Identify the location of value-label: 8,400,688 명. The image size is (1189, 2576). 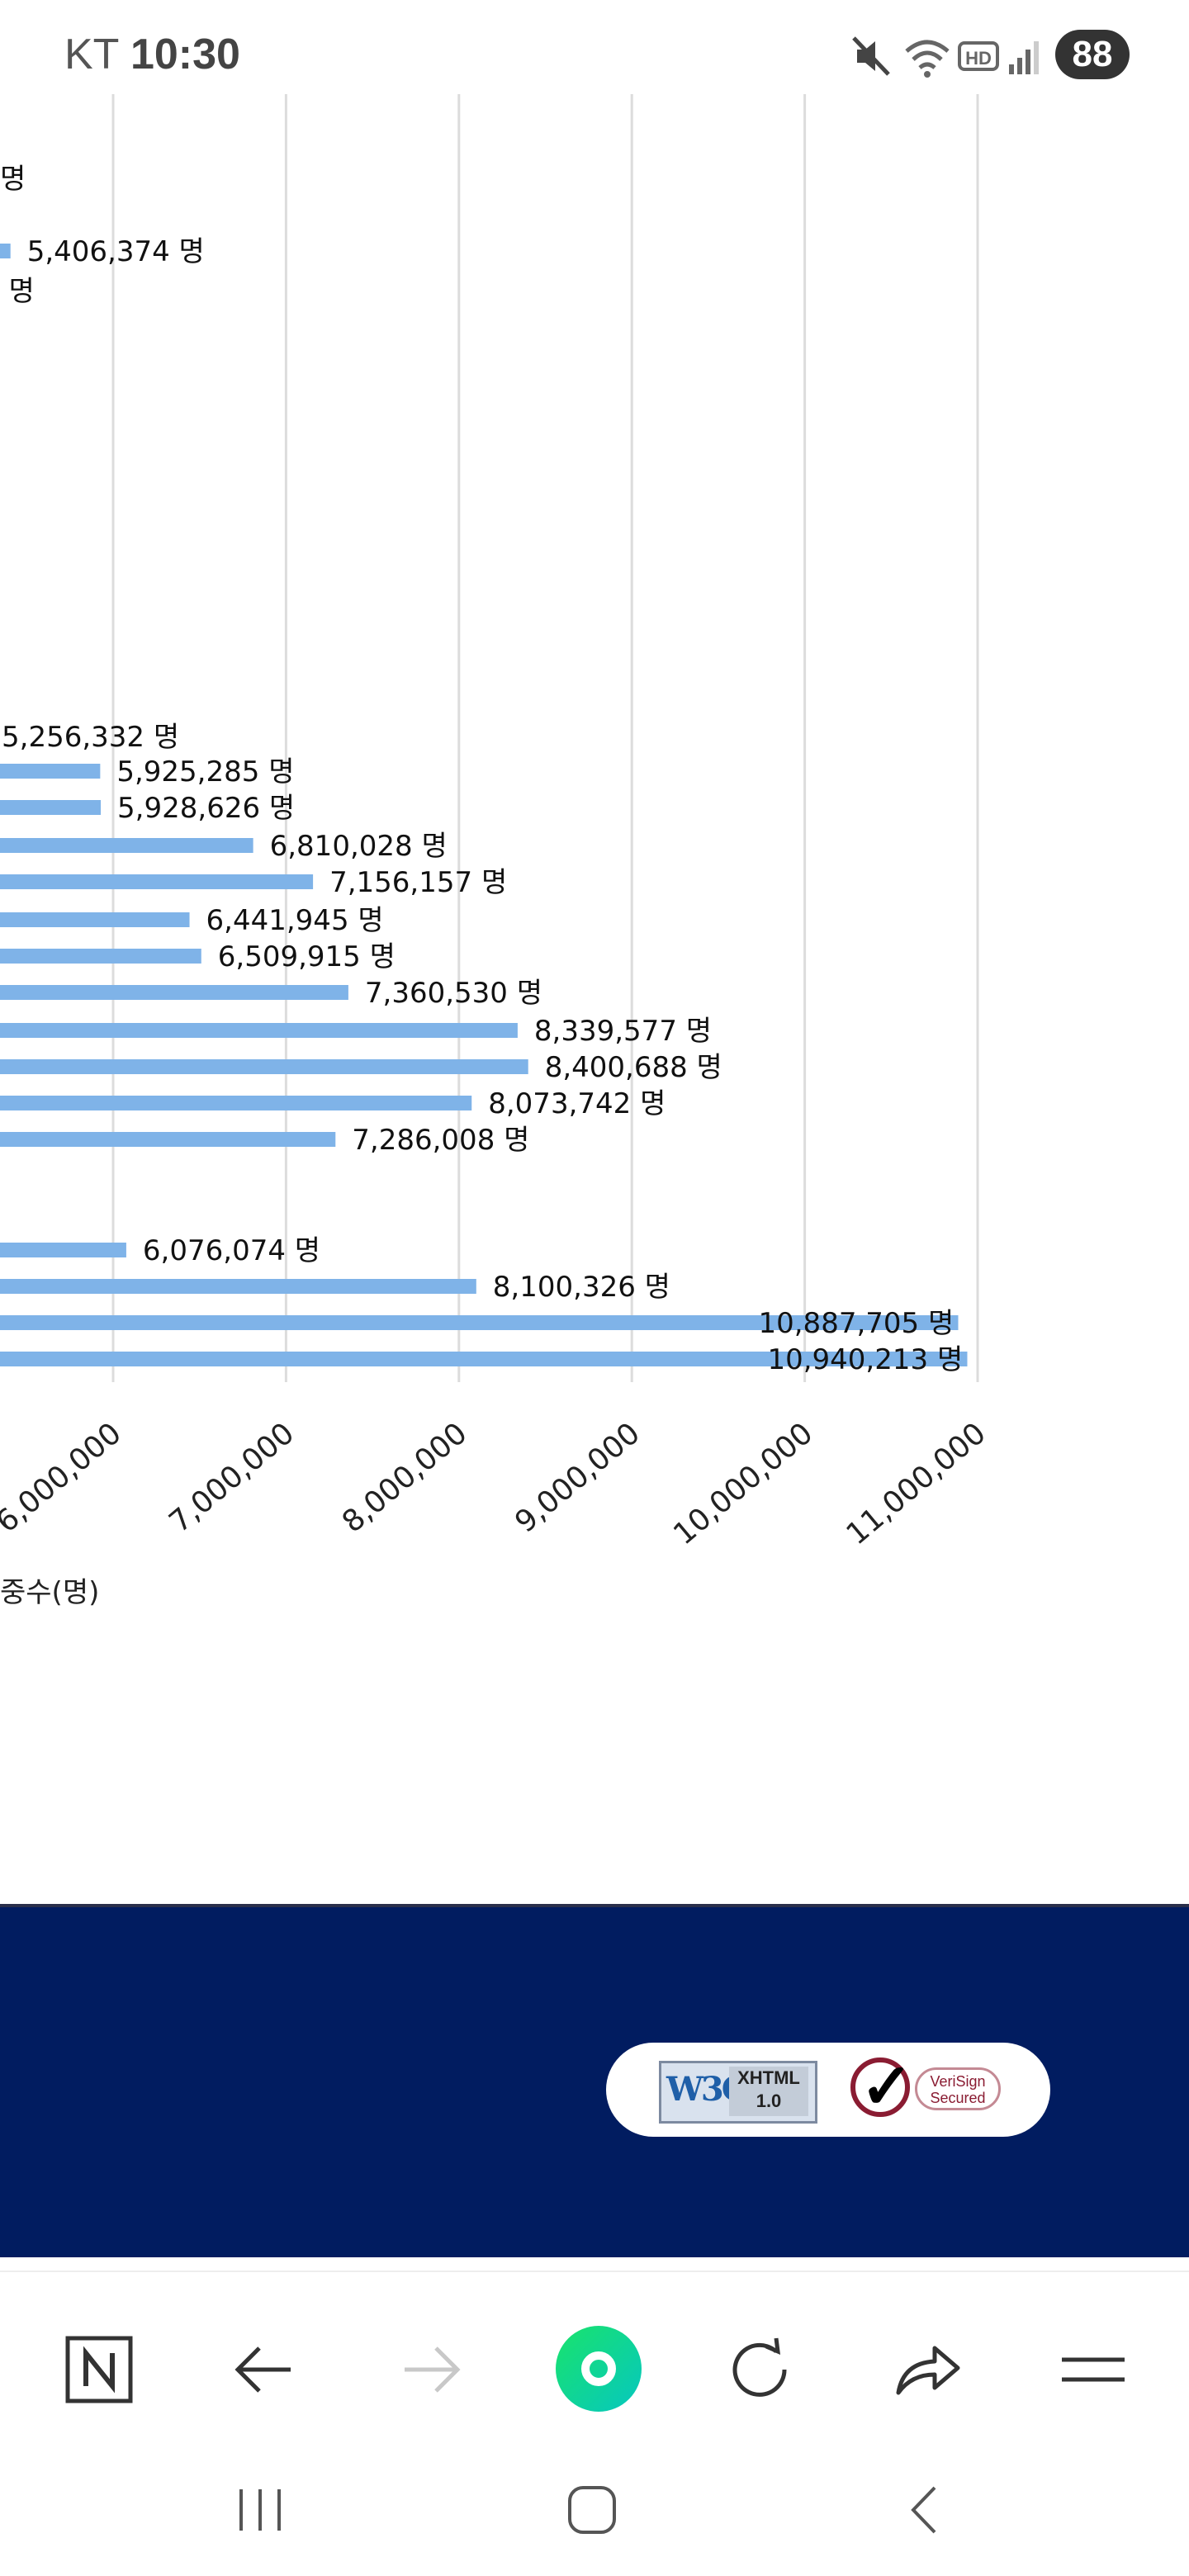
(633, 1067).